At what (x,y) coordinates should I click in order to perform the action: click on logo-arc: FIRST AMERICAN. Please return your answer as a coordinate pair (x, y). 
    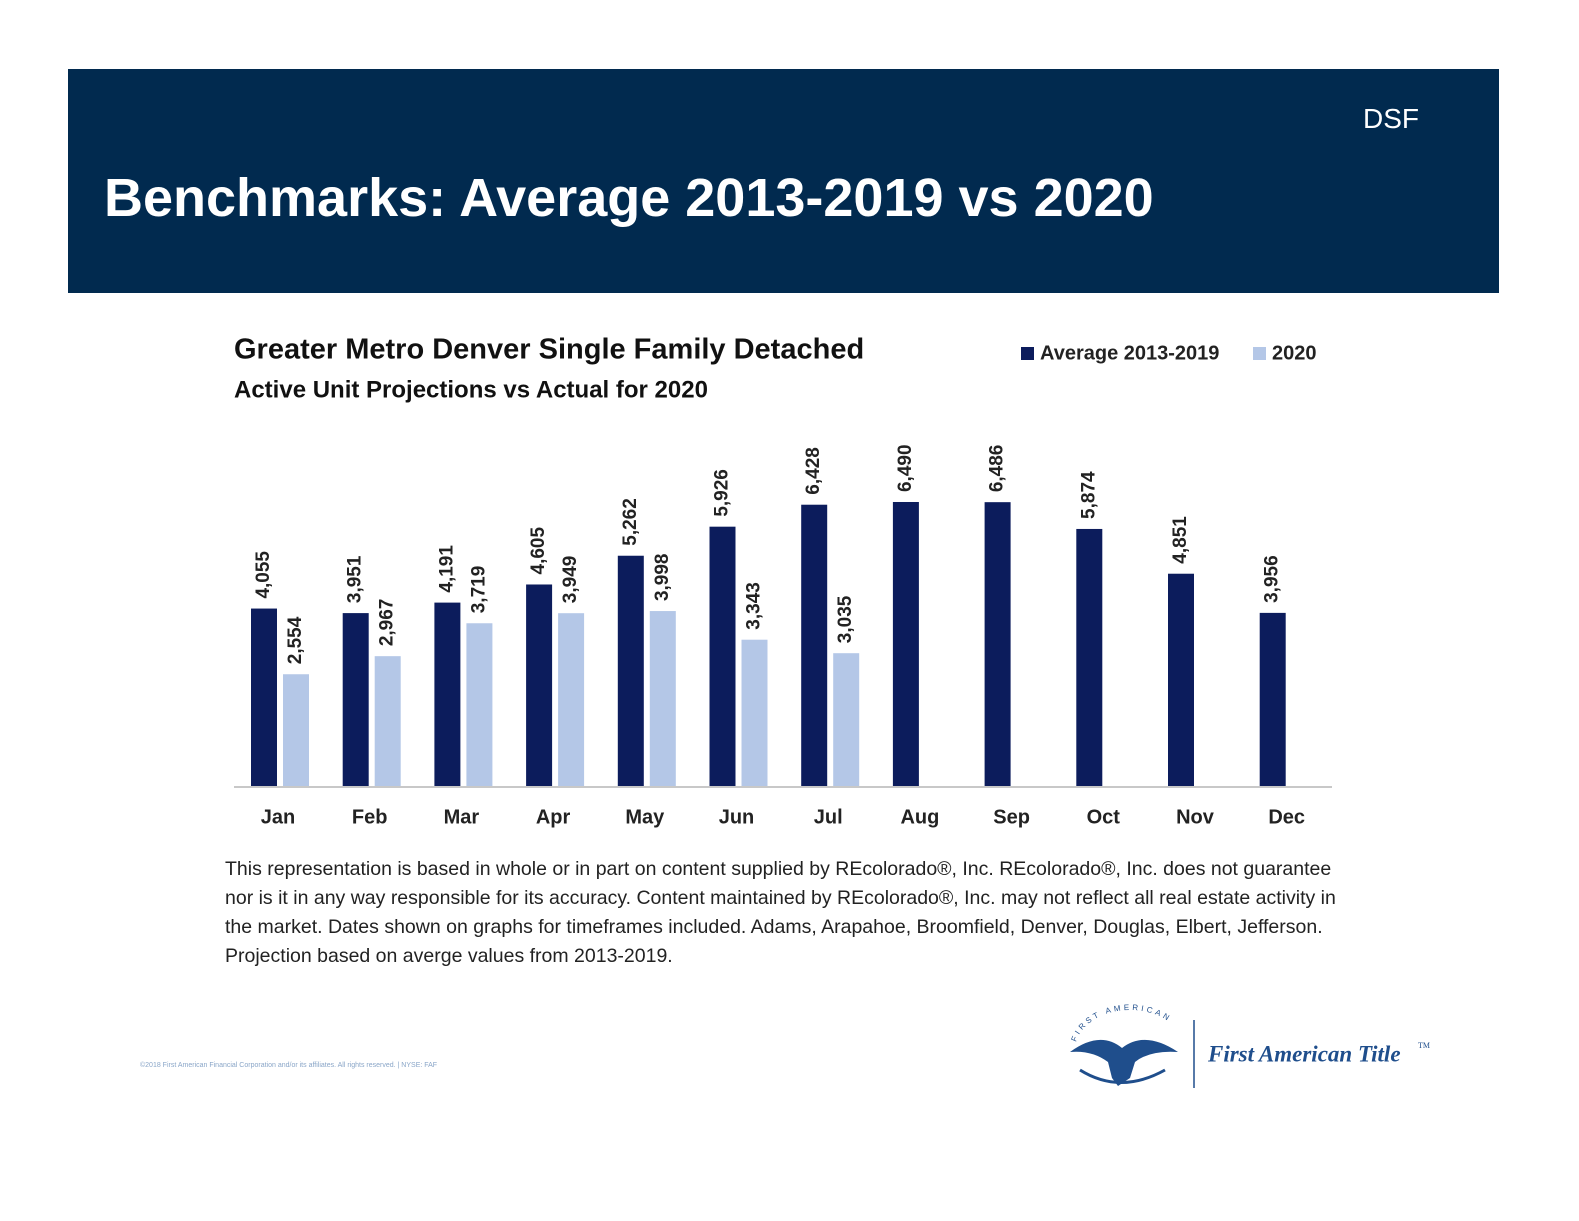
    Looking at the image, I should click on (1121, 1023).